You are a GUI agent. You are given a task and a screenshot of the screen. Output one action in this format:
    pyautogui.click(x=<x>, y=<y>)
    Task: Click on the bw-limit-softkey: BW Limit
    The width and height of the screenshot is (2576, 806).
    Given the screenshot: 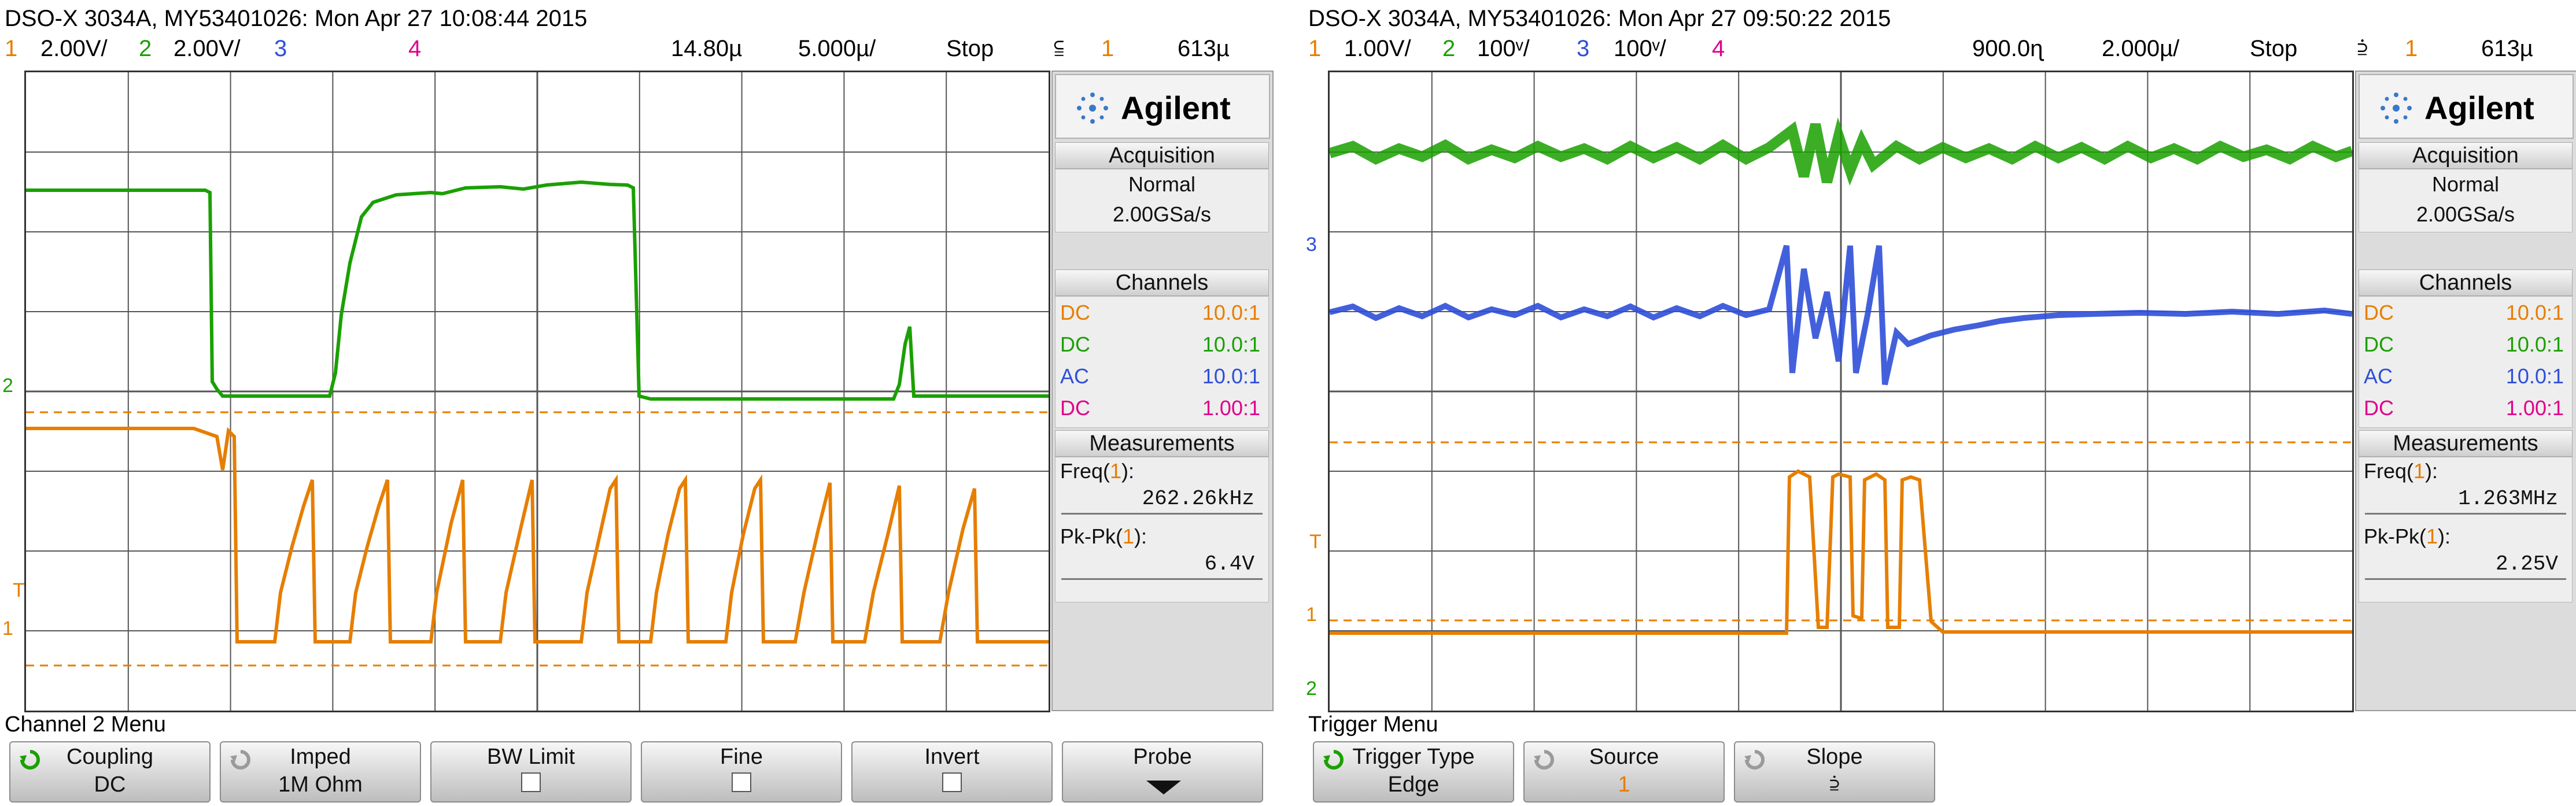 What is the action you would take?
    pyautogui.click(x=531, y=772)
    